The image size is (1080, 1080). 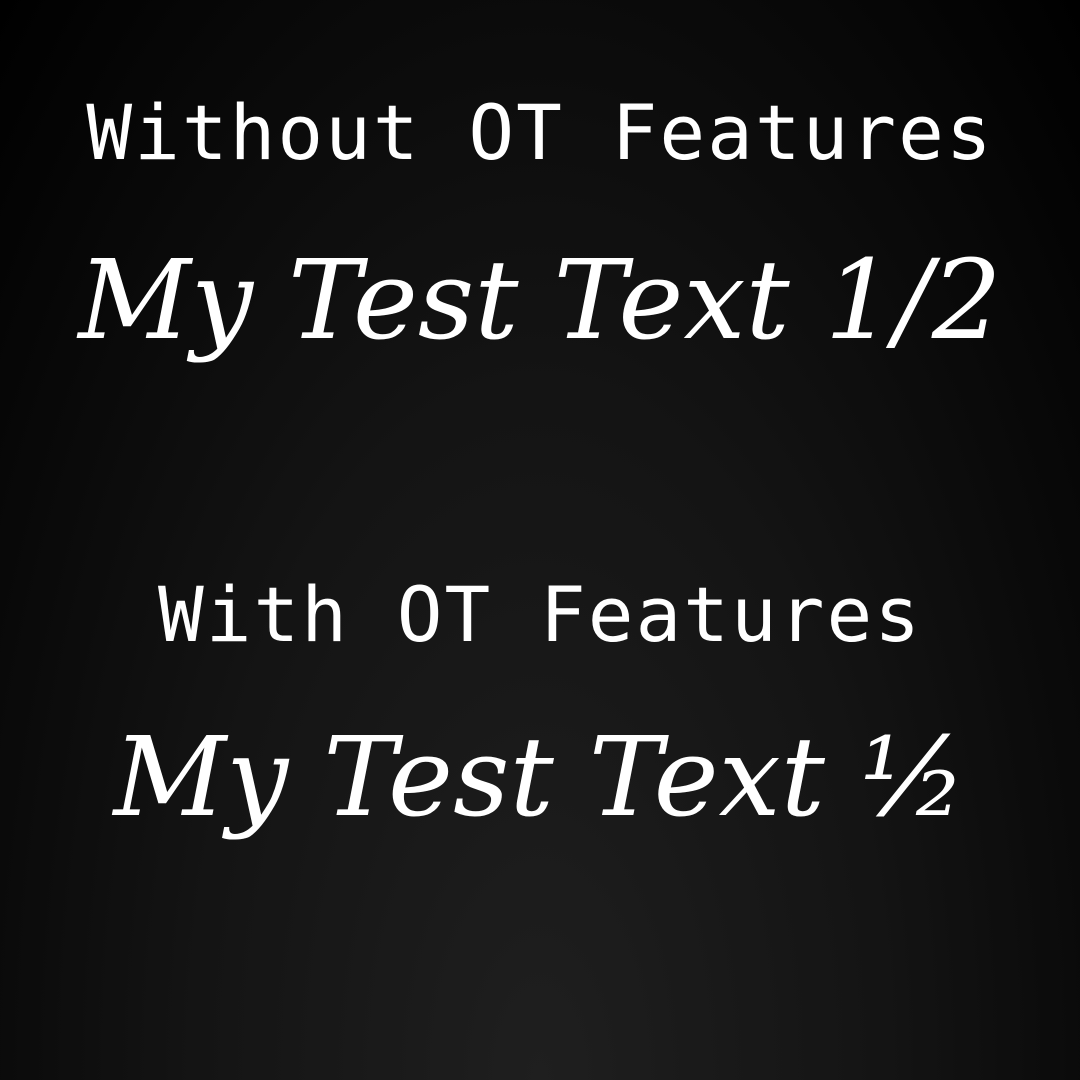 I want to click on sample-text-without-ot: My Test Text 1/2, so click(x=540, y=300).